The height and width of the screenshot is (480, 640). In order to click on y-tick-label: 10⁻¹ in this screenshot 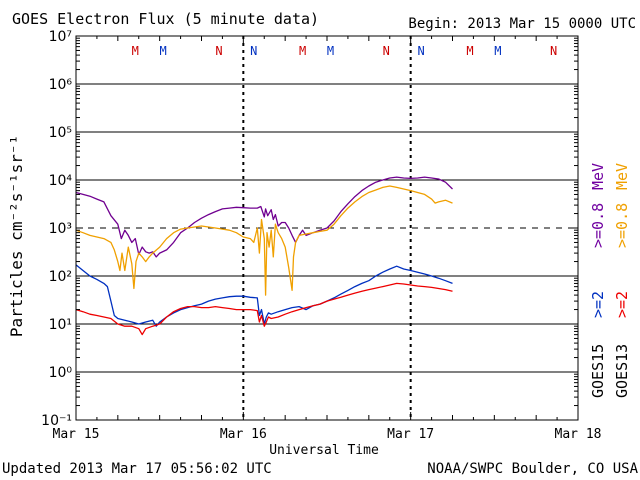, I will do `click(56, 421)`.